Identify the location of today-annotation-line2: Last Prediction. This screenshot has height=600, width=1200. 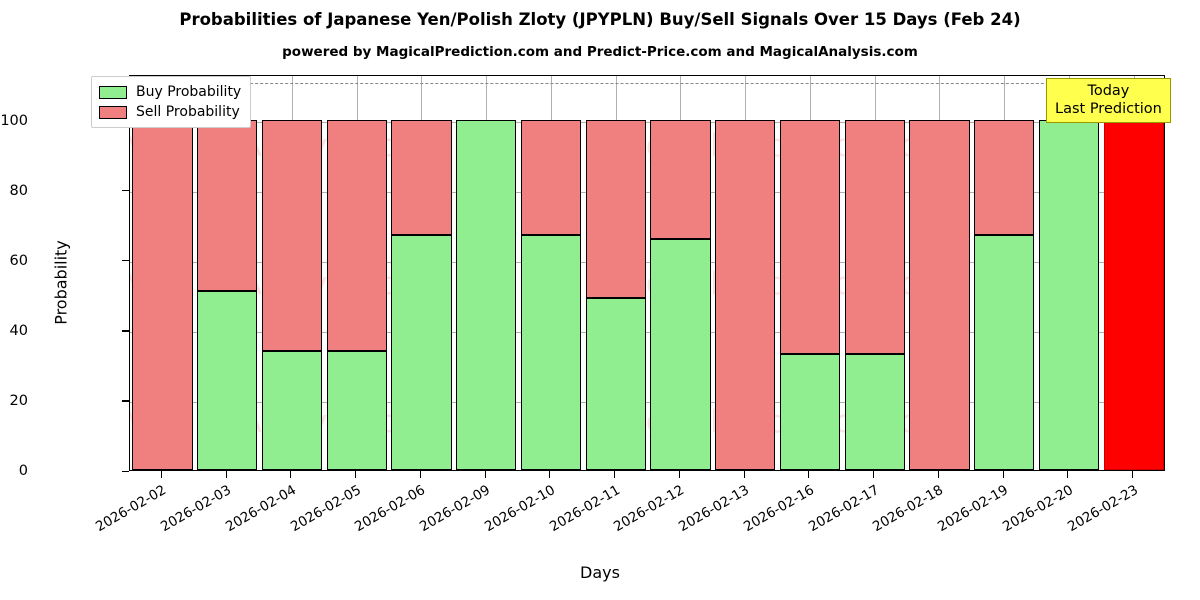
(1108, 109).